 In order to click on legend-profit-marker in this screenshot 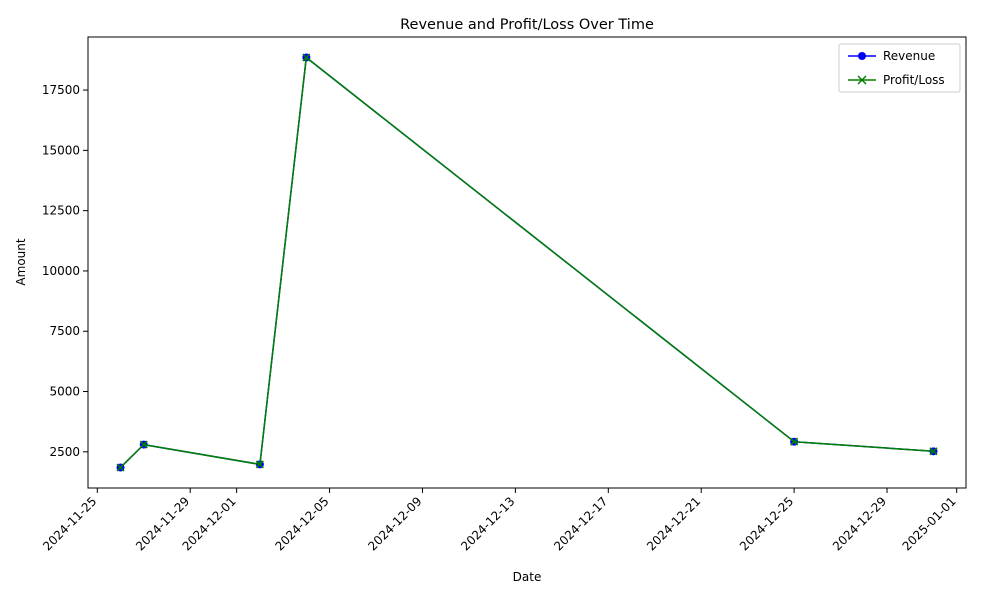, I will do `click(862, 80)`.